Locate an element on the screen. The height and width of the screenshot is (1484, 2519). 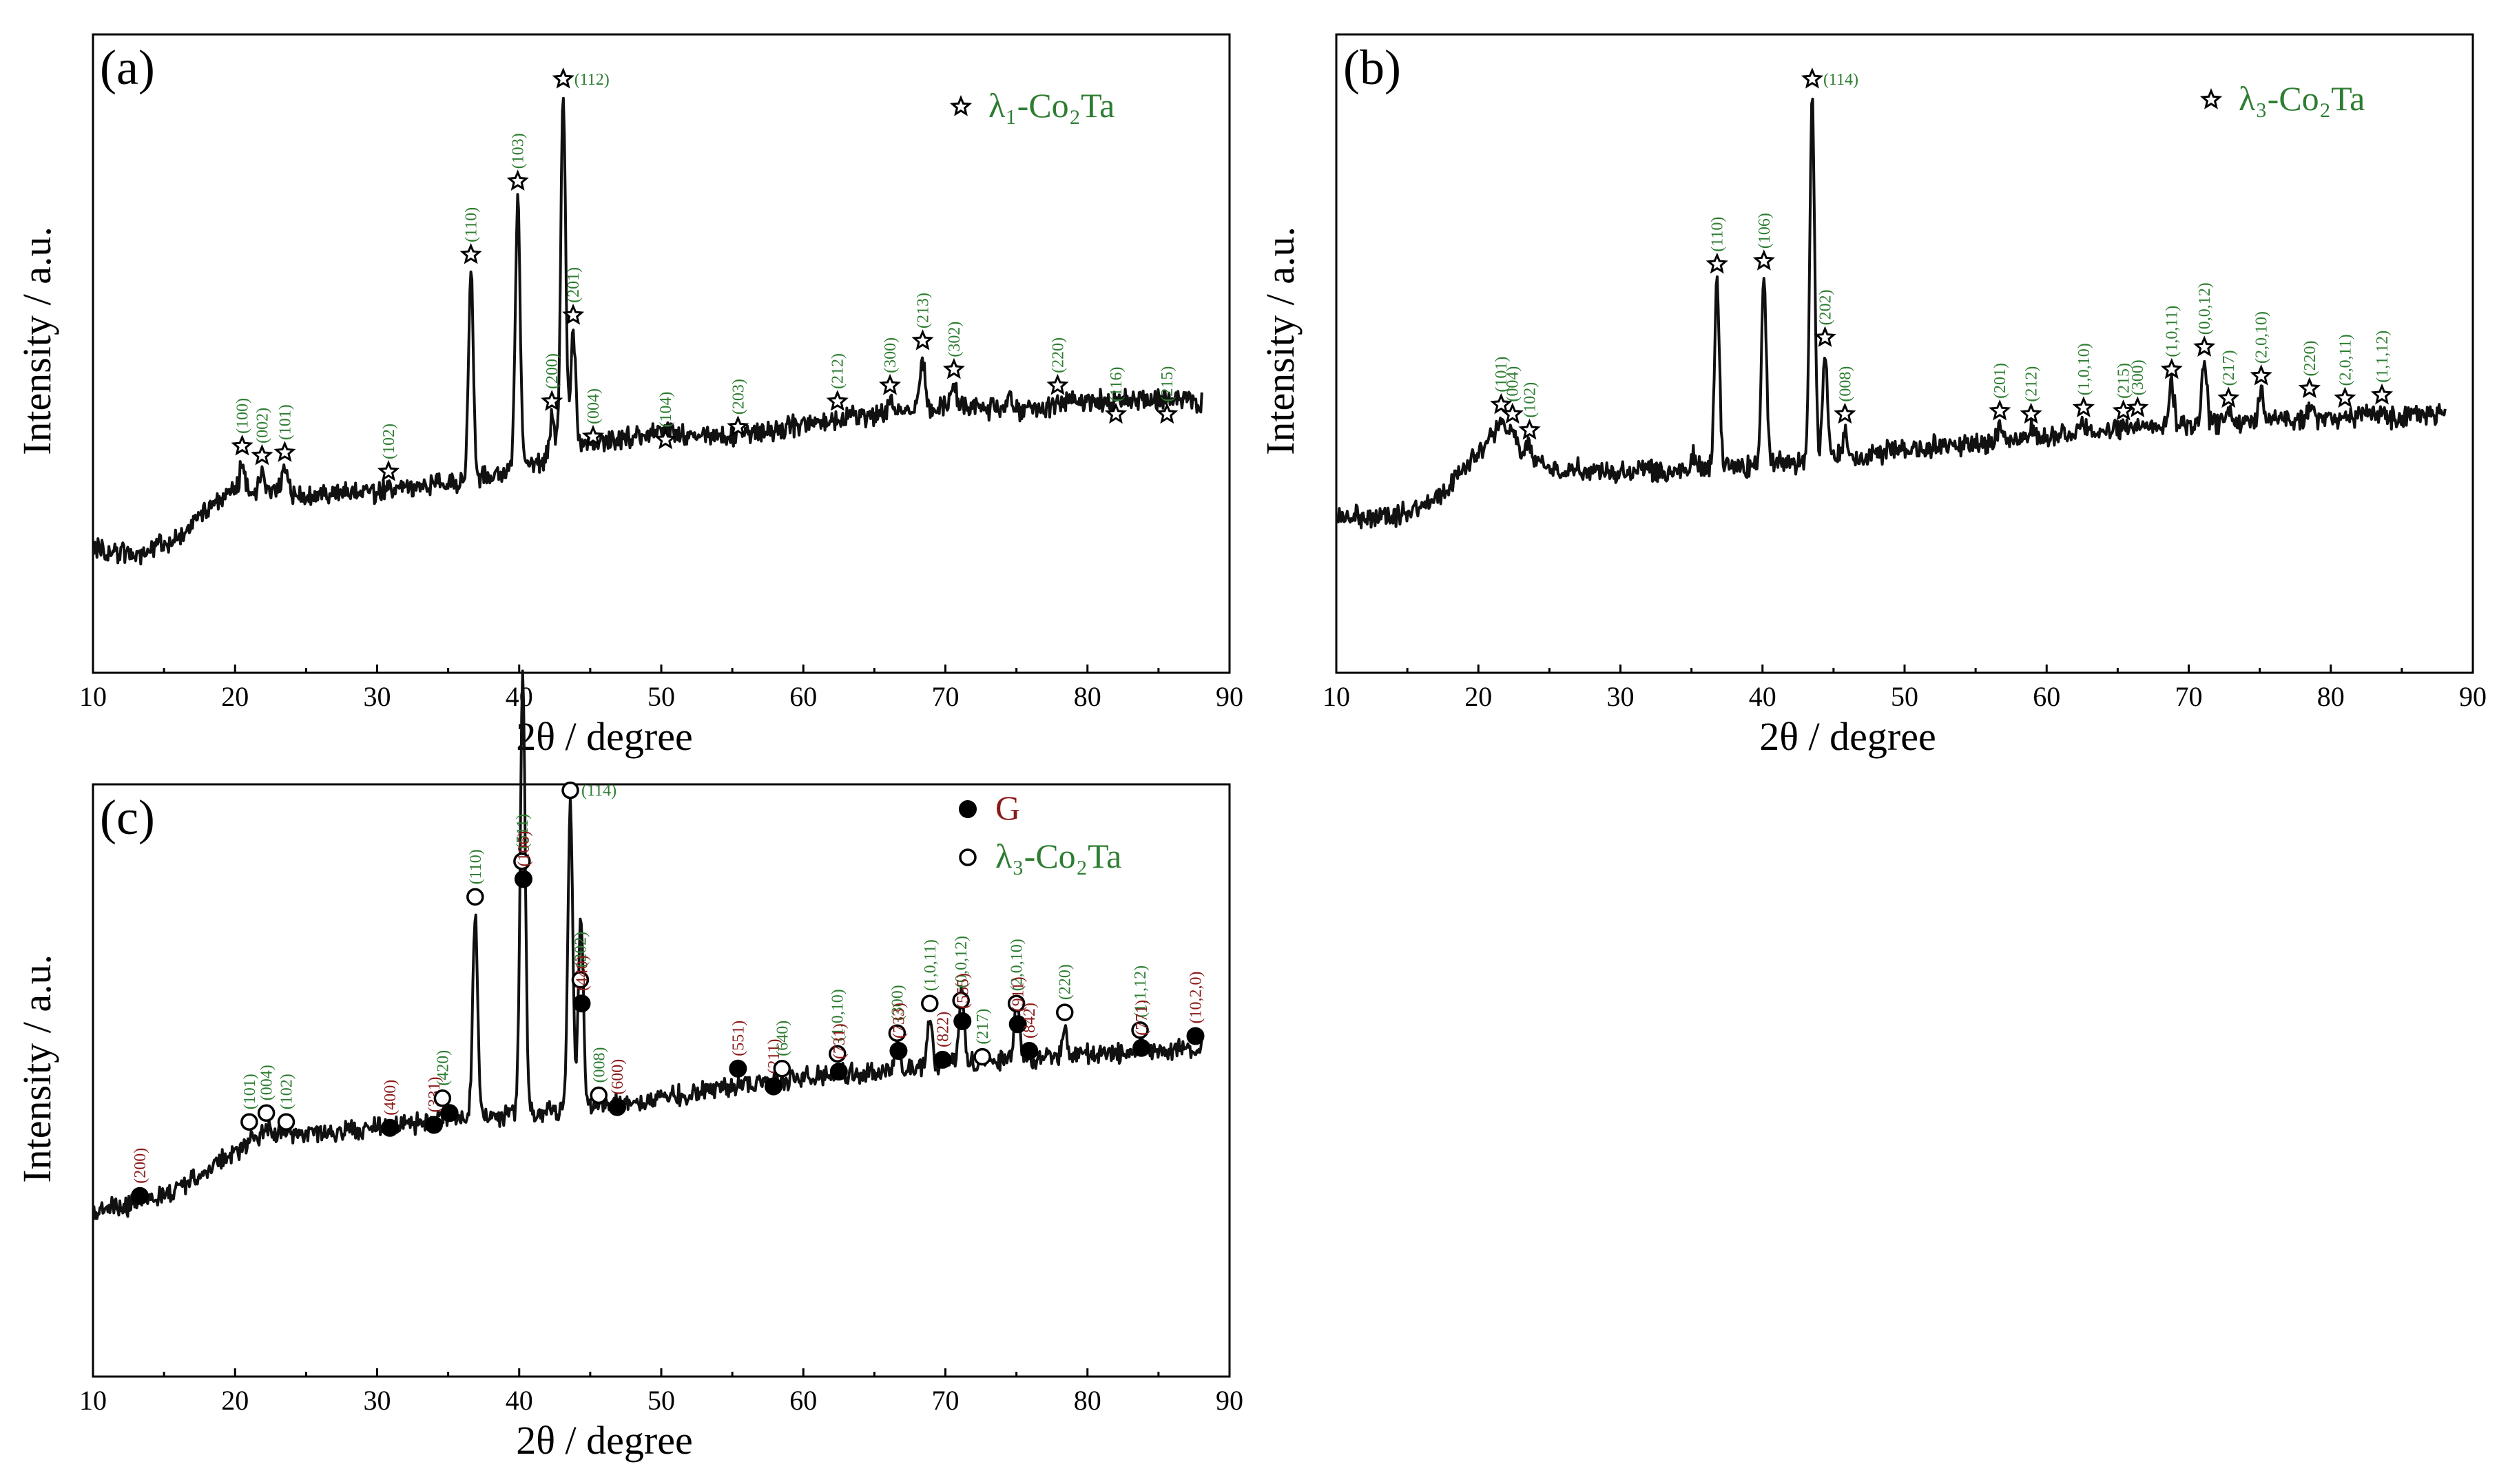
peak-hkl-label: (203) is located at coordinates (738, 397).